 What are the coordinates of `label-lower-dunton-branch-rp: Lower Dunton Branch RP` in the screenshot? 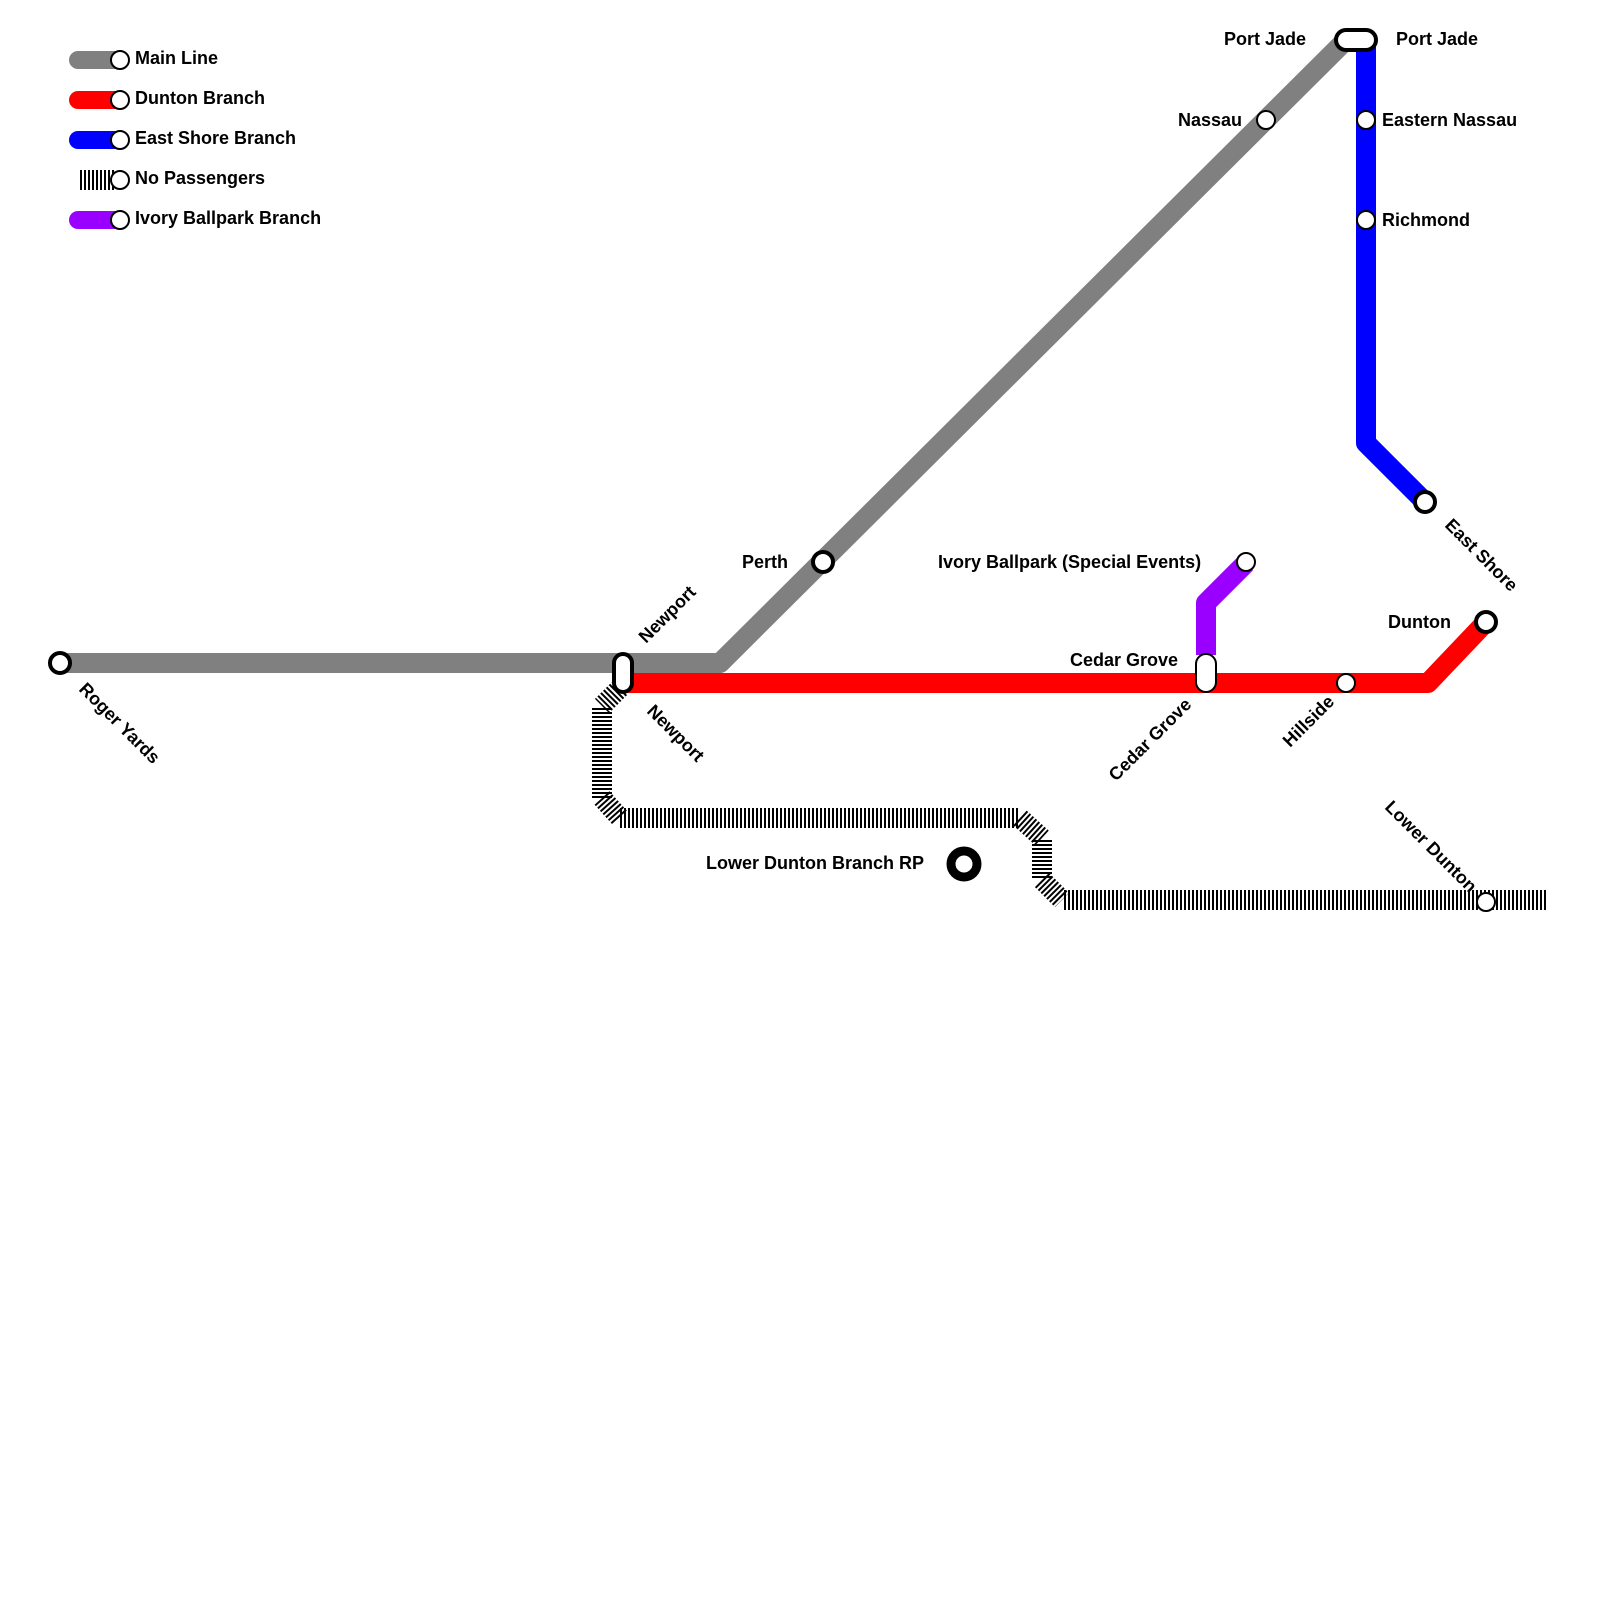 It's located at (815, 863).